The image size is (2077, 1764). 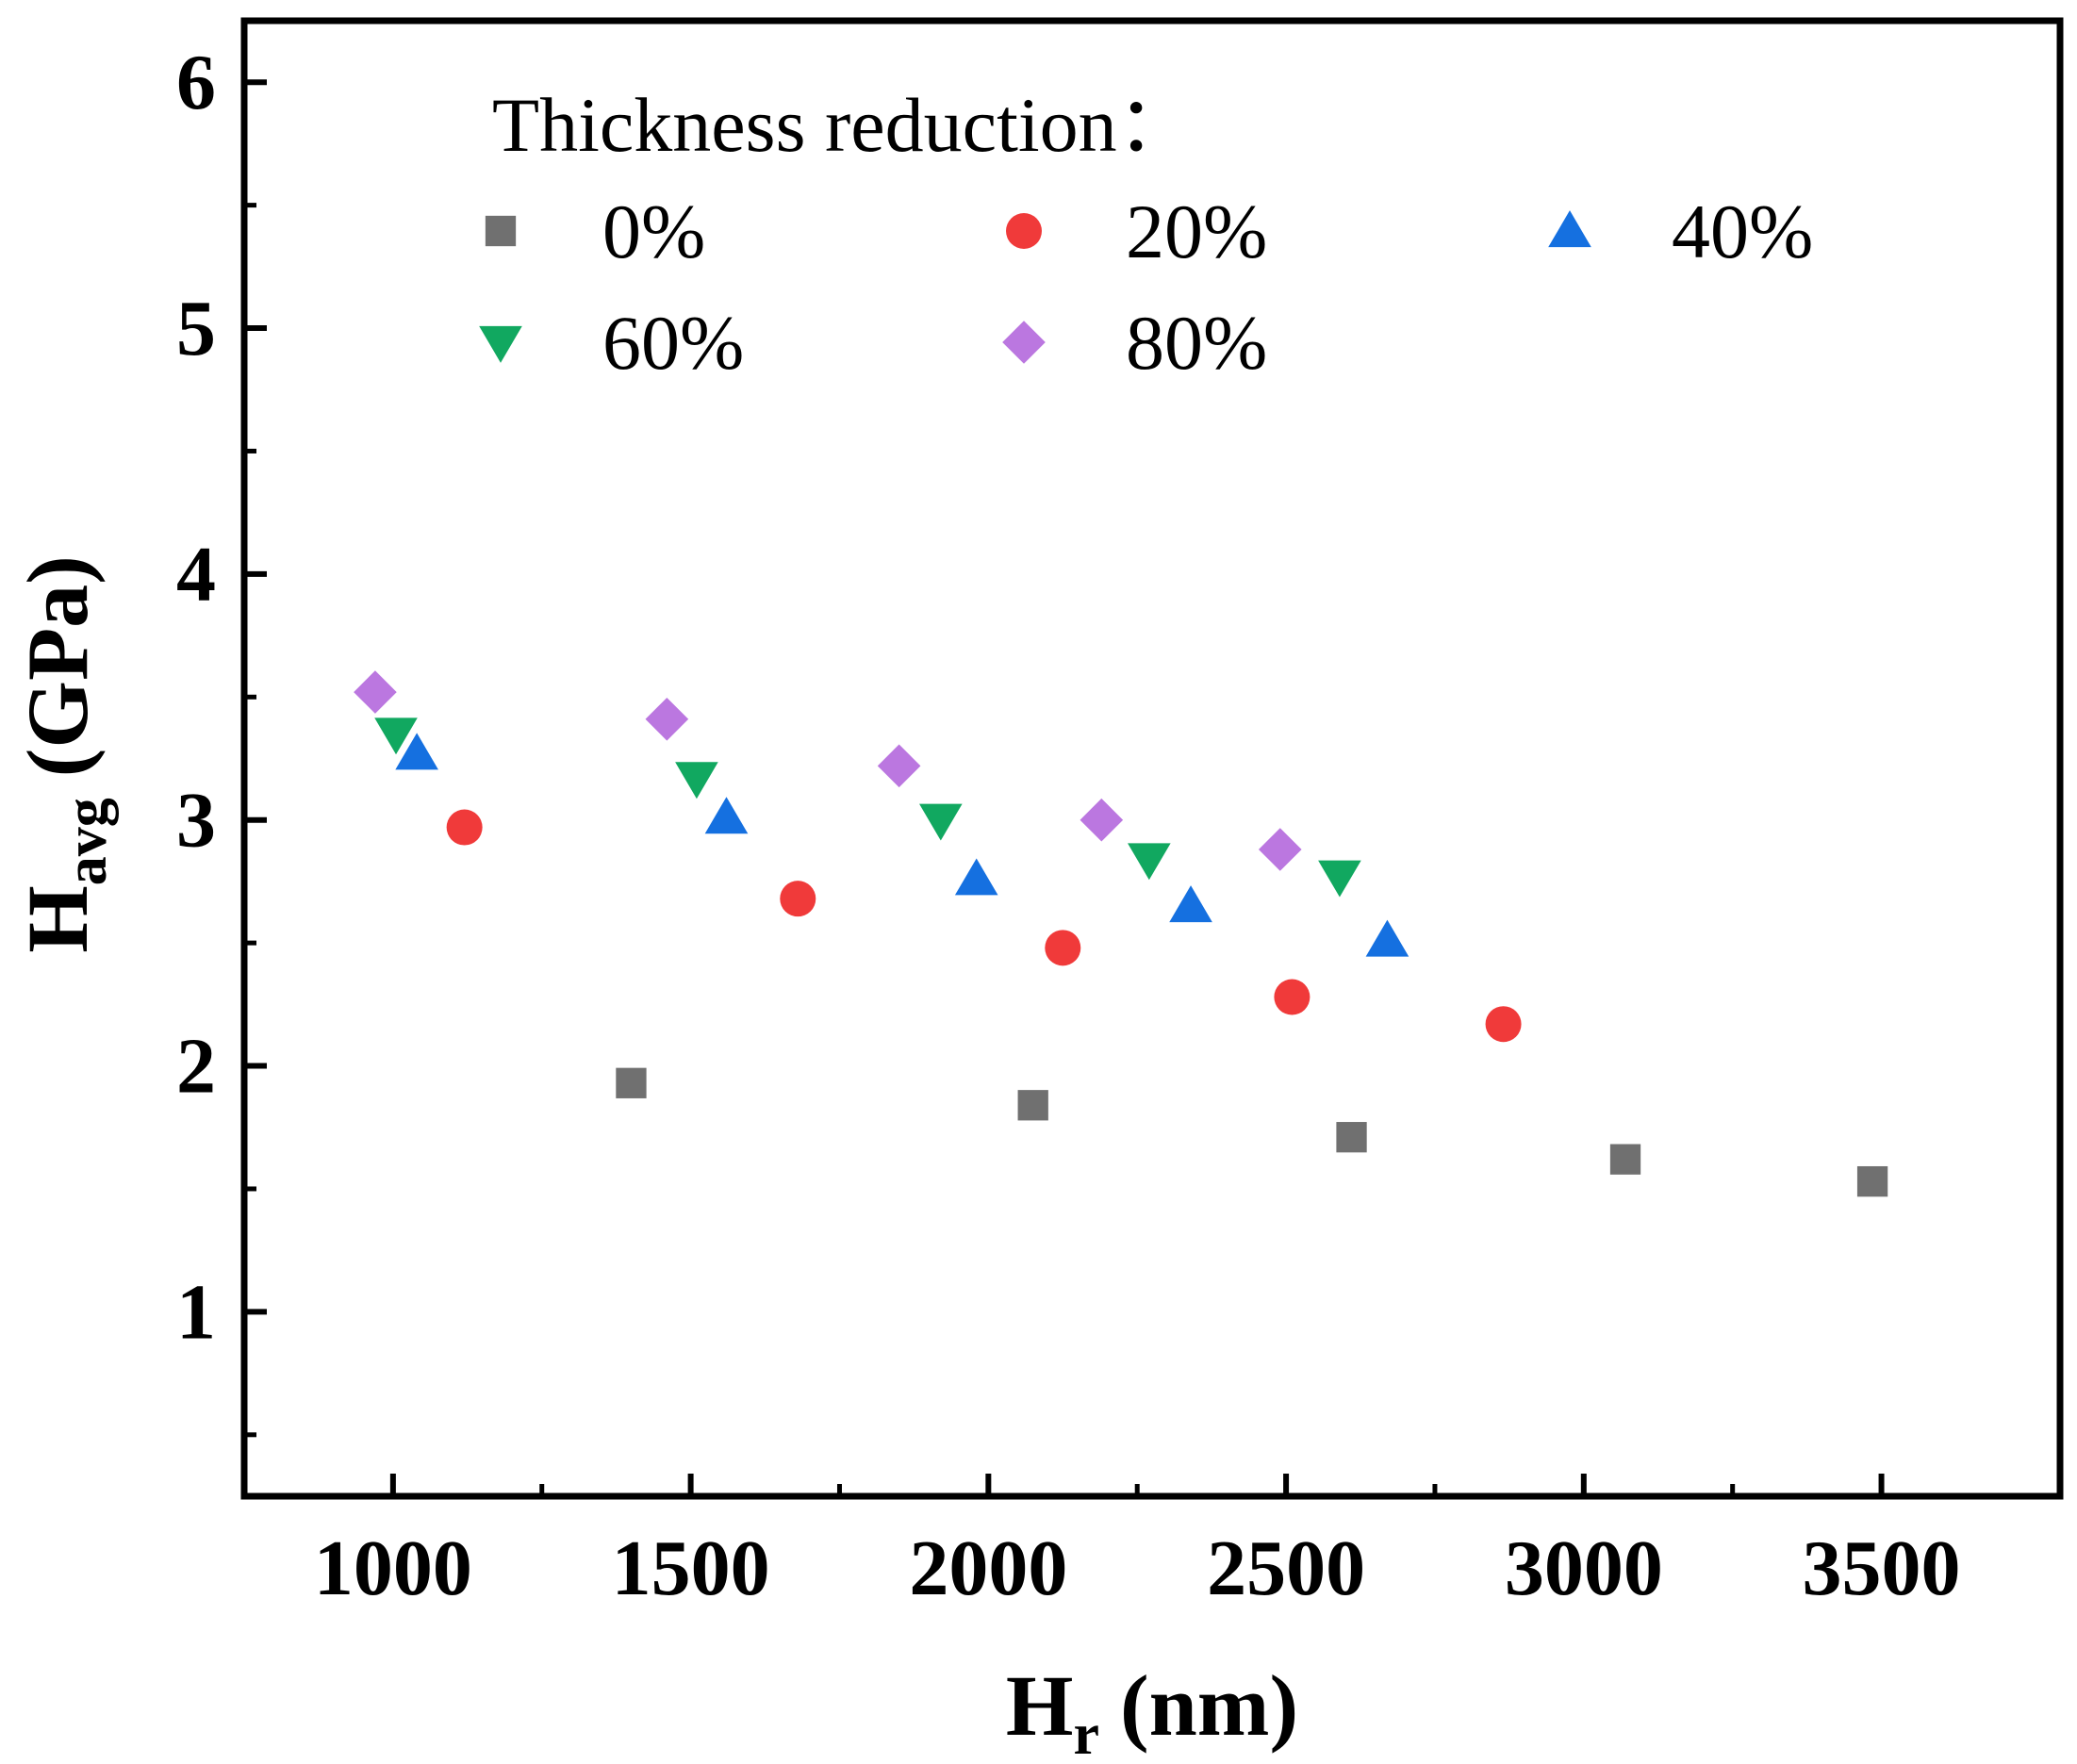 I want to click on legend: Thickness reduction： 0% 20% 40% 60% 80%, so click(x=1146, y=234).